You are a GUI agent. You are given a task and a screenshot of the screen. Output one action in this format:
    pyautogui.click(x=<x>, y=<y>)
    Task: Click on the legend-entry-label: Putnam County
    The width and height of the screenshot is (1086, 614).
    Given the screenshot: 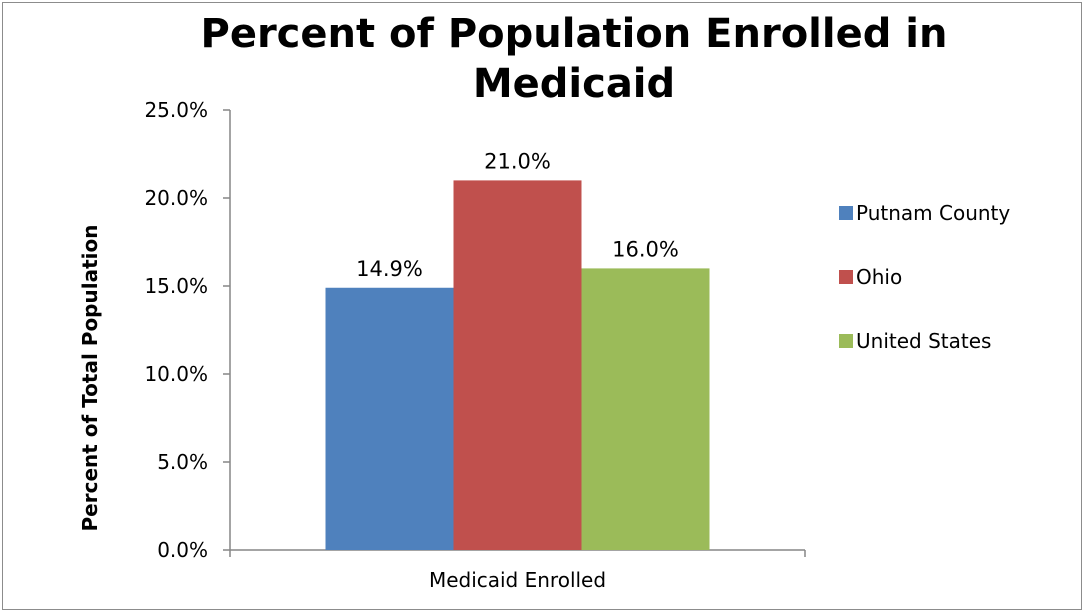 What is the action you would take?
    pyautogui.click(x=933, y=213)
    